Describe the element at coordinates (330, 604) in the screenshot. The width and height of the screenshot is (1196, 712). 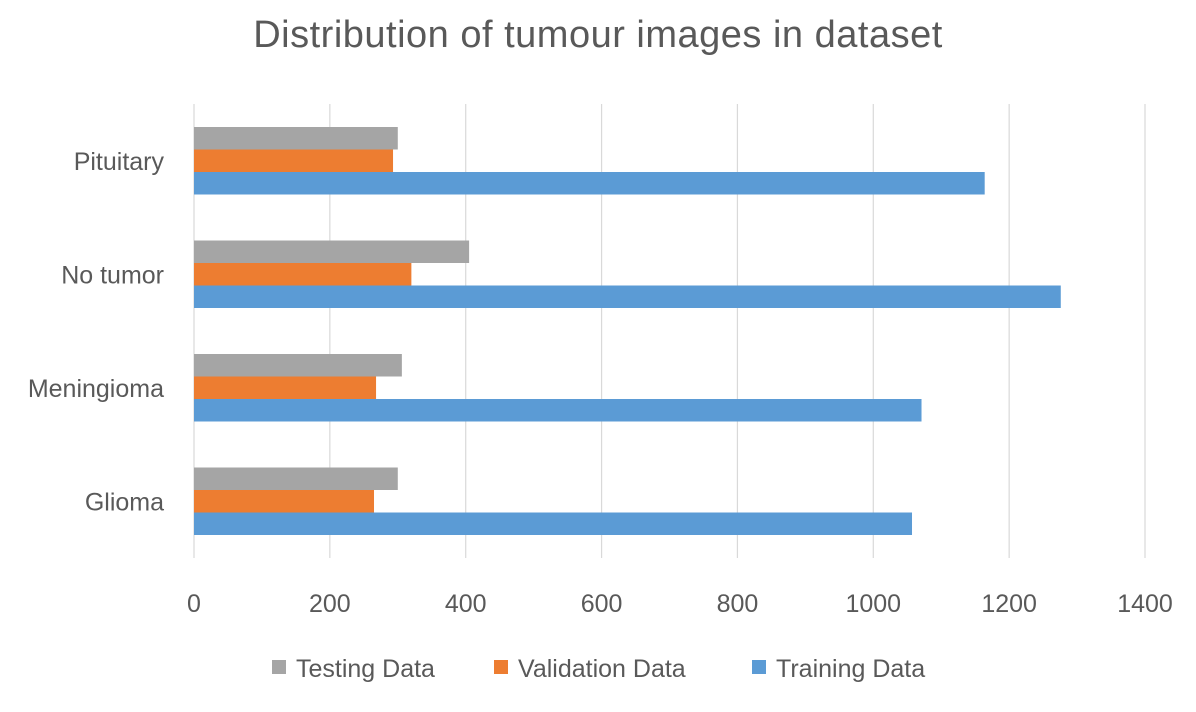
I see `x-tick-label: 200` at that location.